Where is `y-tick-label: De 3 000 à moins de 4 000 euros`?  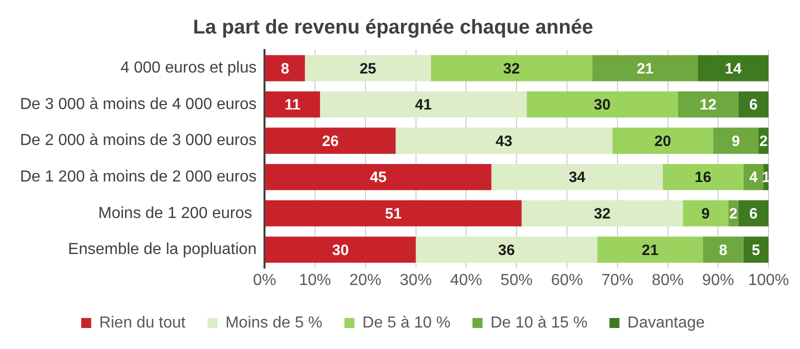
y-tick-label: De 3 000 à moins de 4 000 euros is located at coordinates (138, 104).